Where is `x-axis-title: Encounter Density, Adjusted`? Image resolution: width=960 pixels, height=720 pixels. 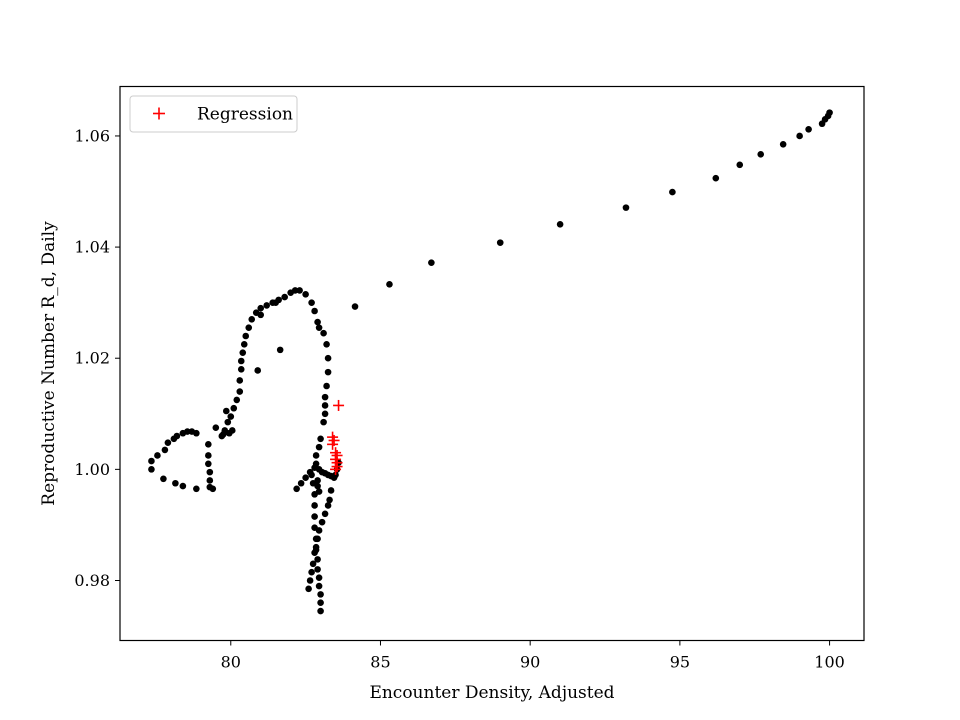 x-axis-title: Encounter Density, Adjusted is located at coordinates (491, 693).